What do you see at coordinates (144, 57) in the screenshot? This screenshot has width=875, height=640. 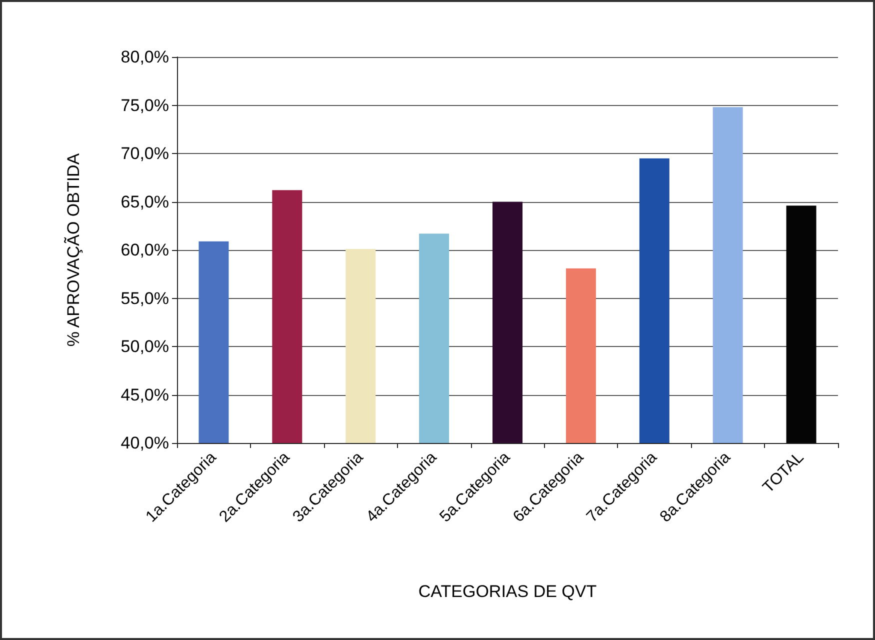 I see `y-tick-label: 80,0%` at bounding box center [144, 57].